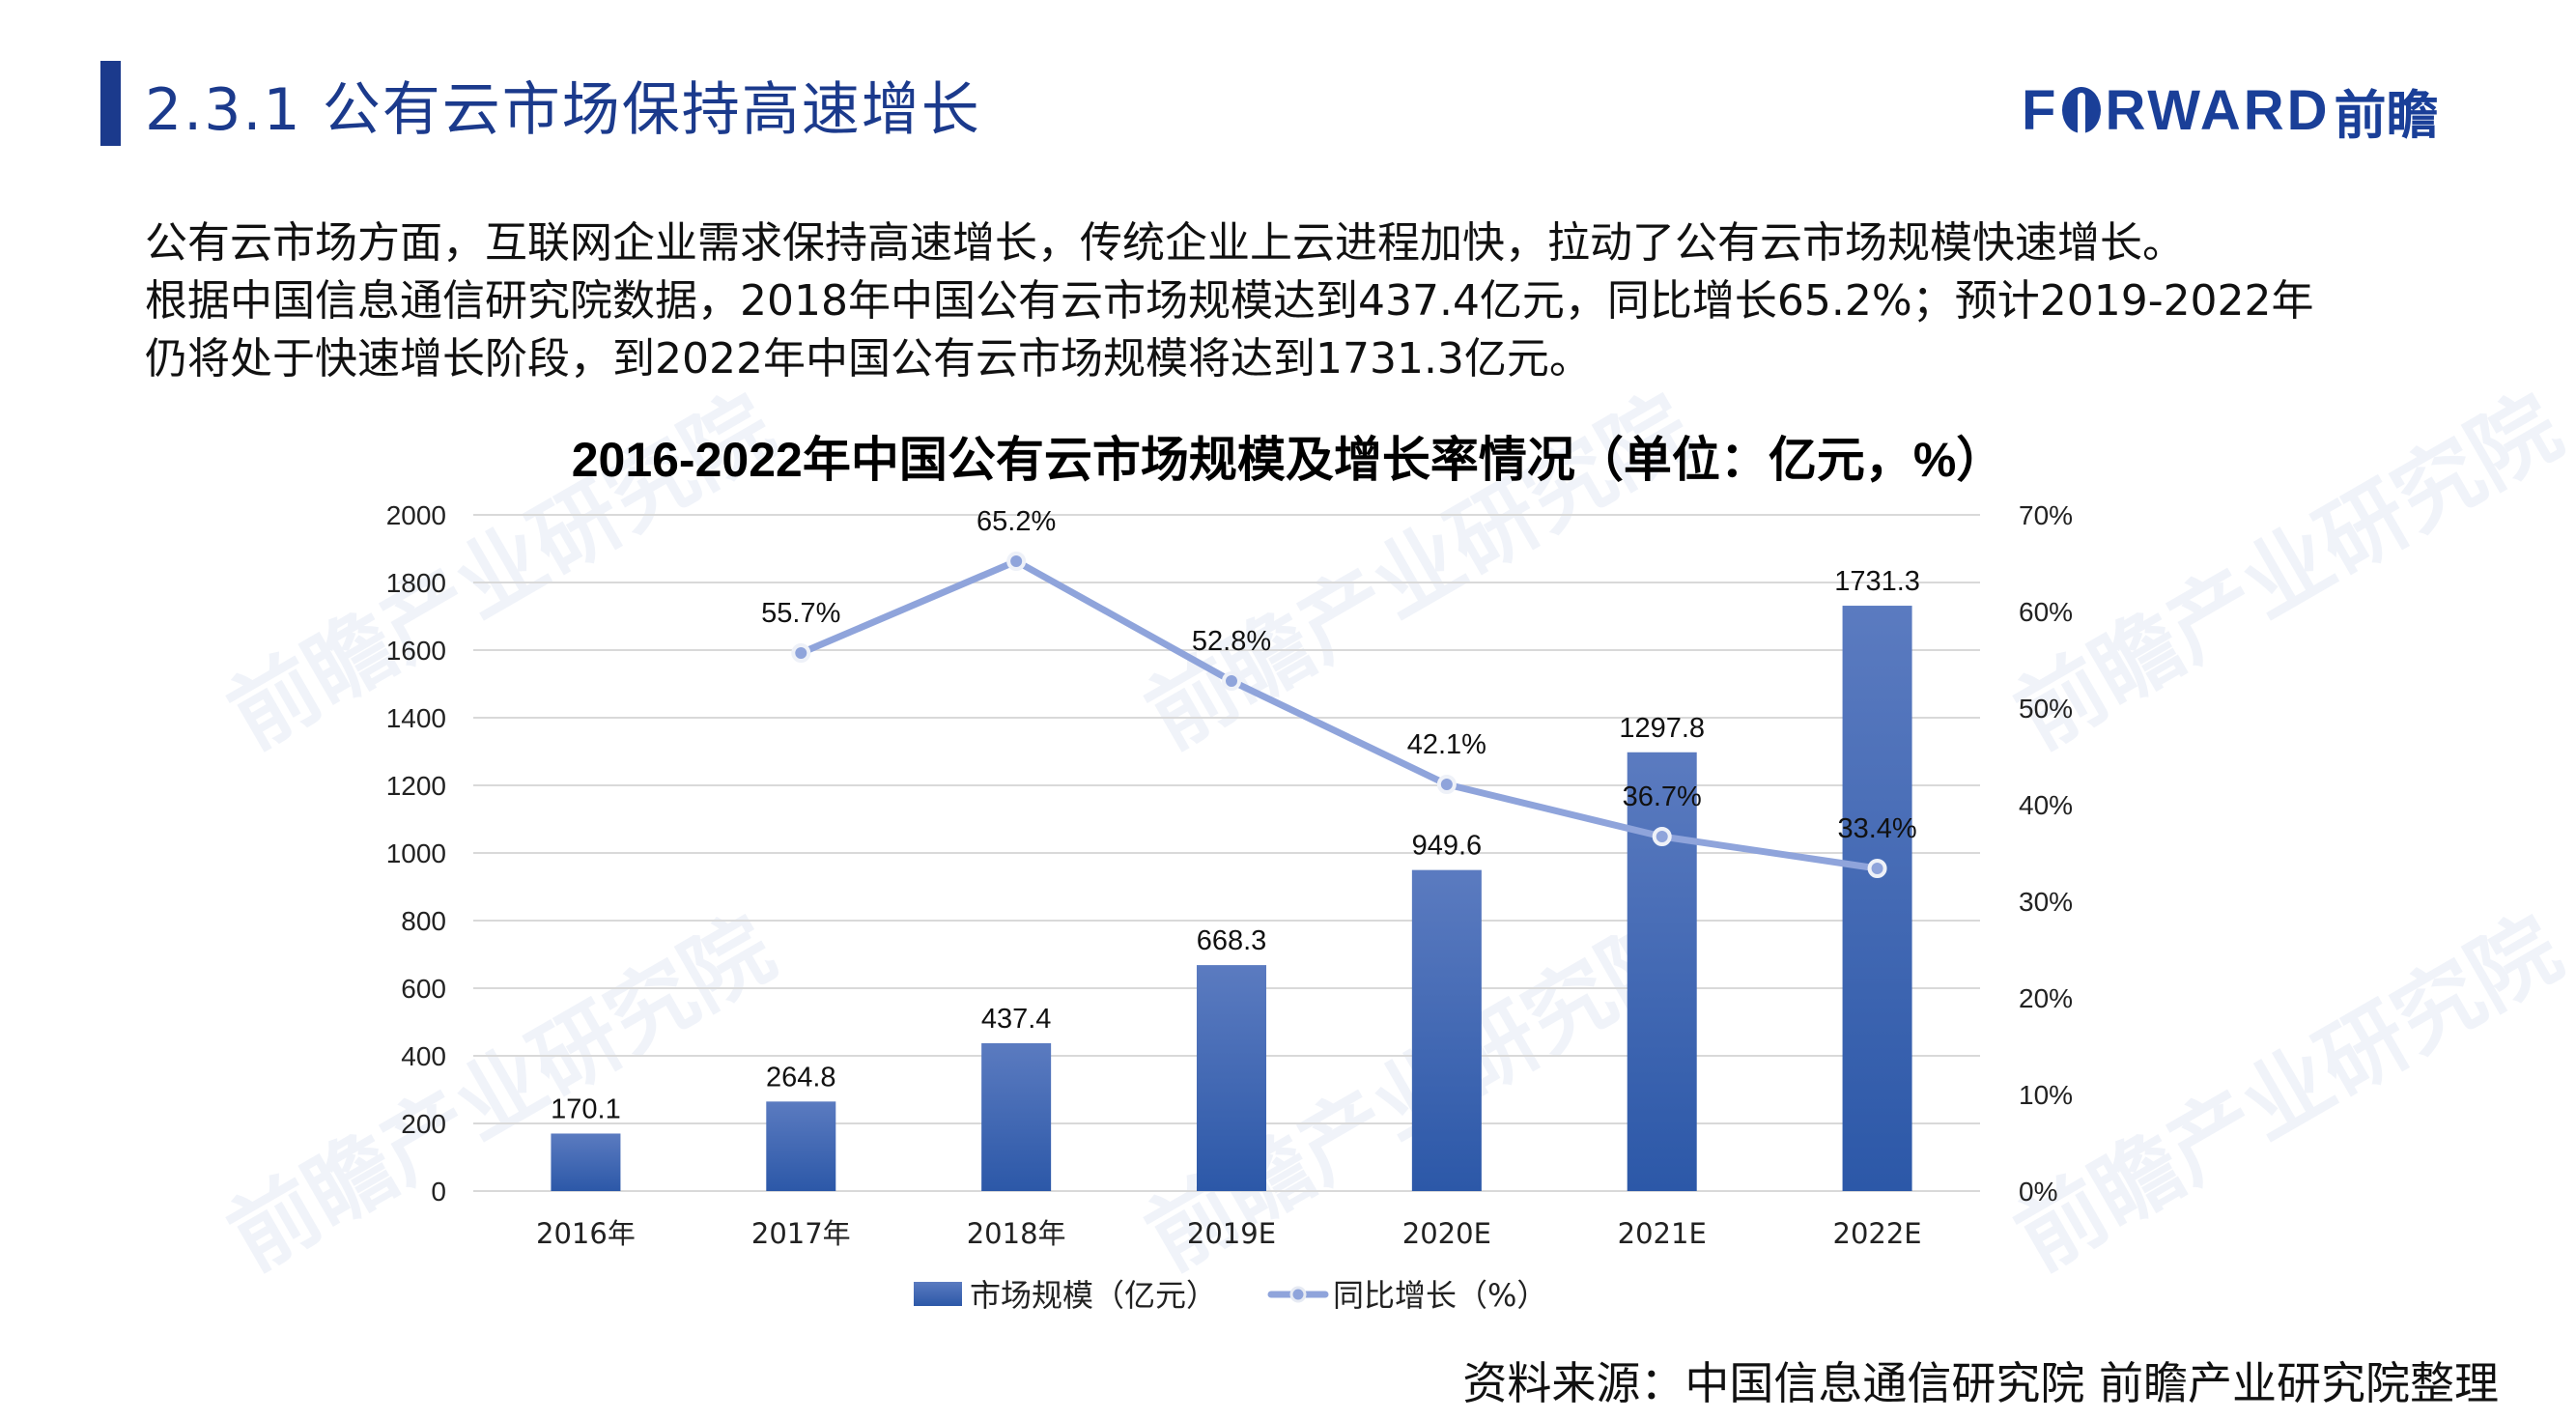 This screenshot has height=1420, width=2576. I want to click on chart-title: 2016-2022年中国公有云市场规模及增长率情况（单位：亿元，%）, so click(1288, 460).